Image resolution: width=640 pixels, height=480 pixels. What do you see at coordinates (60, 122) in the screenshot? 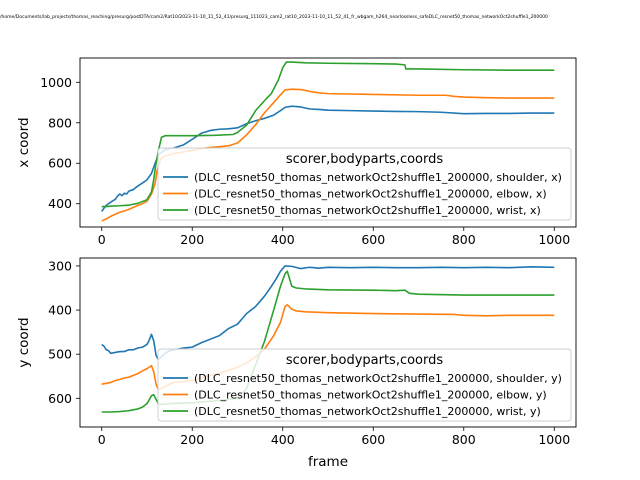
I see `y-tick-label: 800` at bounding box center [60, 122].